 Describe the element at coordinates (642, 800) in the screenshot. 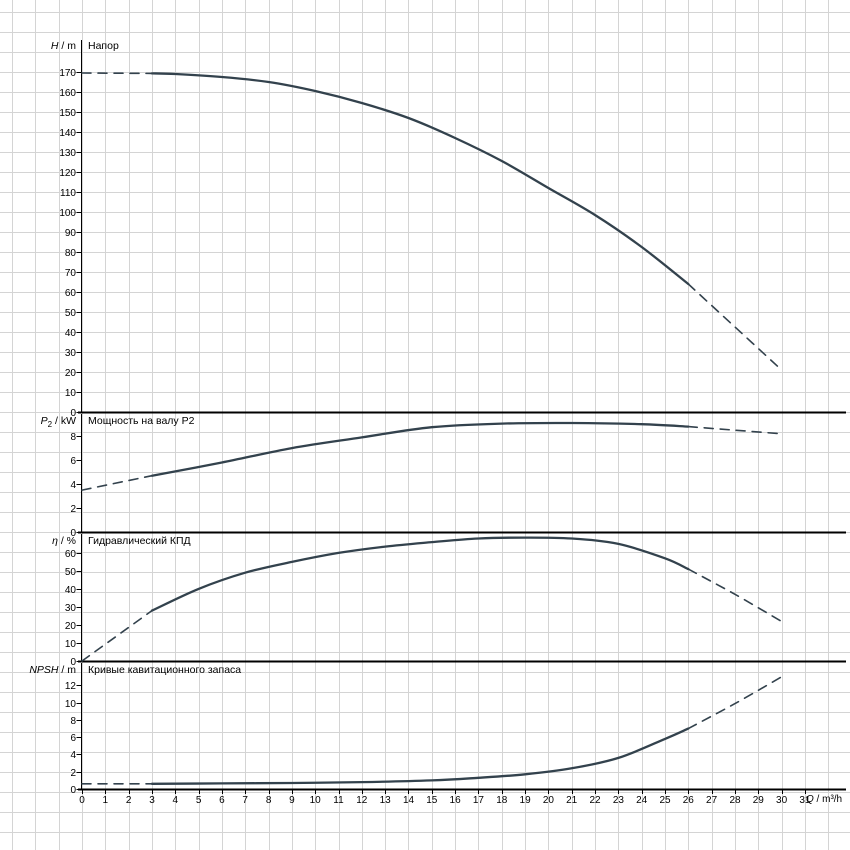

I see `x-tick-label: 24` at that location.